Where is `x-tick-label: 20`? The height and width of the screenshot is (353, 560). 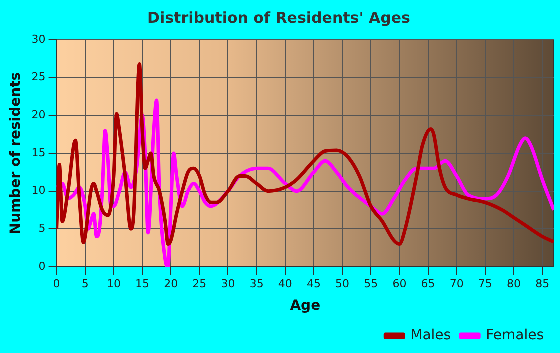 x-tick-label: 20 is located at coordinates (171, 283).